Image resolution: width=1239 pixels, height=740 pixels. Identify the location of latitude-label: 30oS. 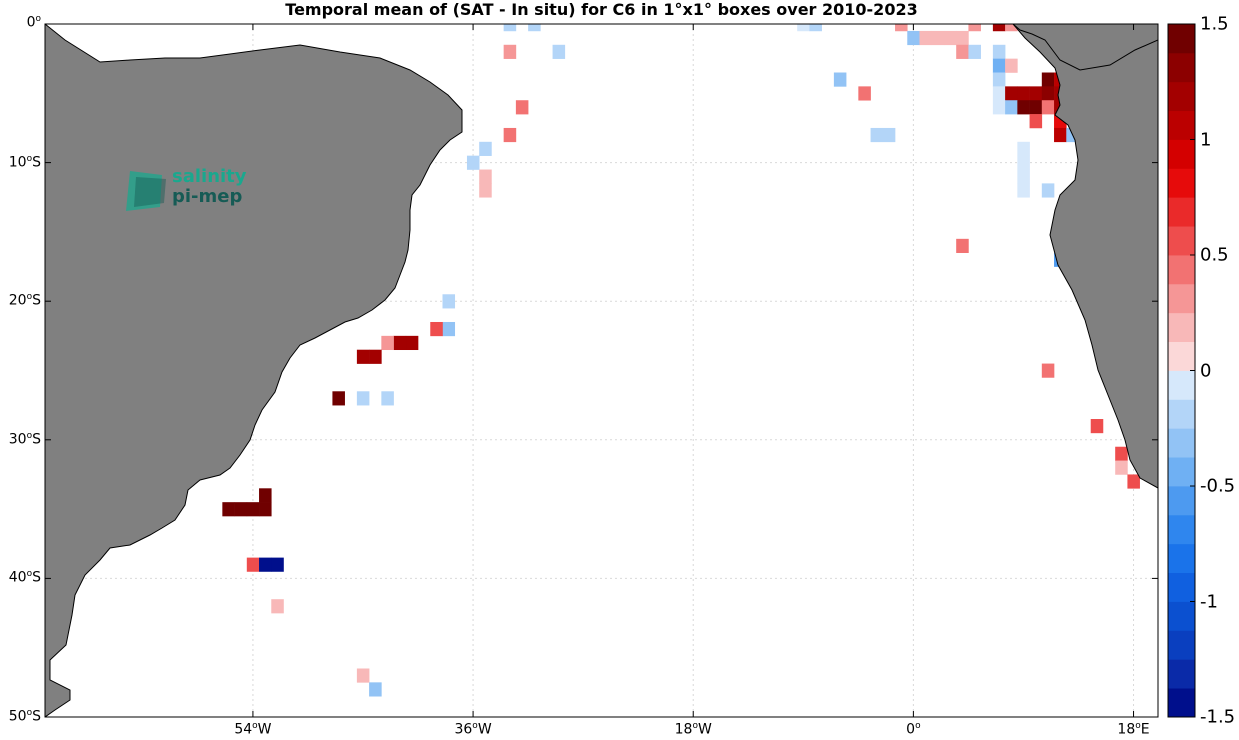
(24, 439).